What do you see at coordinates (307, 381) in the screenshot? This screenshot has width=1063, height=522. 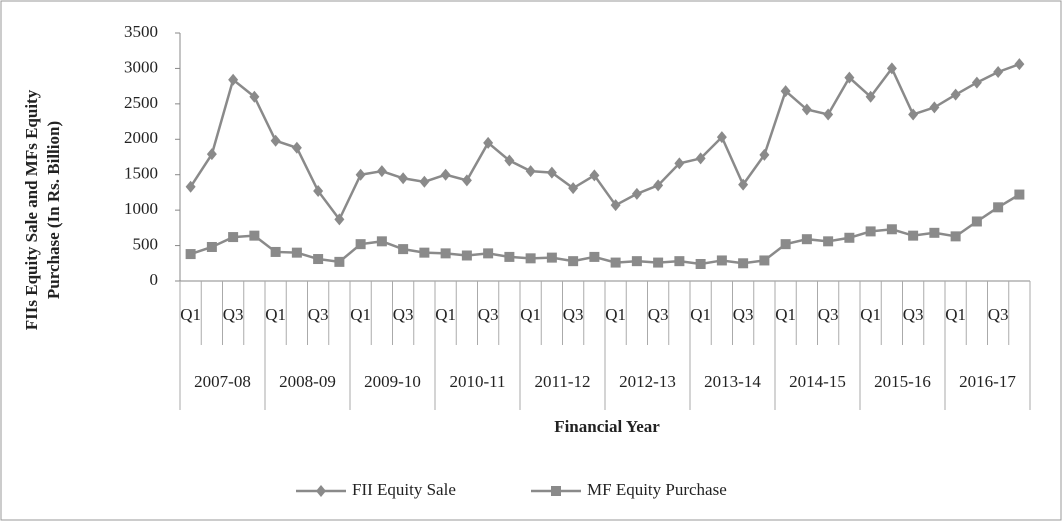 I see `group-label: 2008-09` at bounding box center [307, 381].